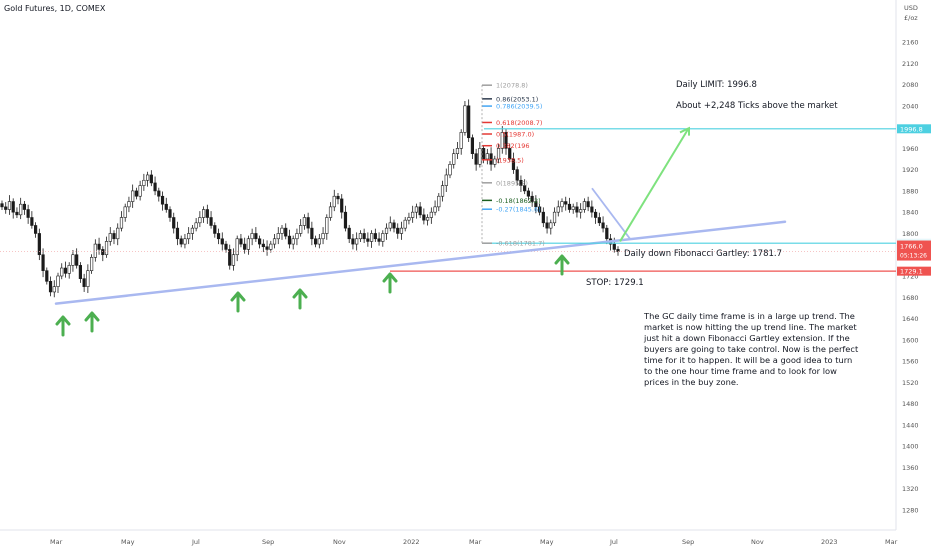  Describe the element at coordinates (517, 99) in the screenshot. I see `fib-level-label: 0.86(2053.1)` at that location.